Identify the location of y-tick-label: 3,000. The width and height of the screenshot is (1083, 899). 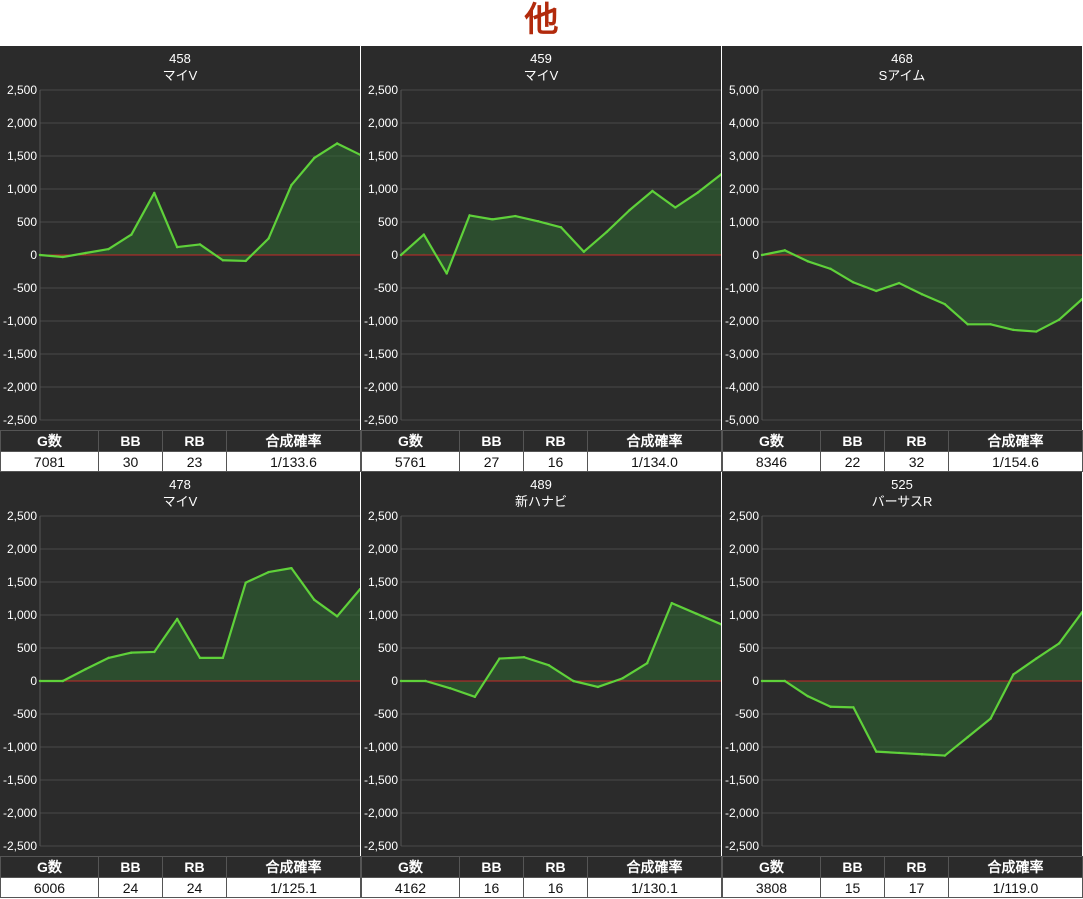
(744, 156).